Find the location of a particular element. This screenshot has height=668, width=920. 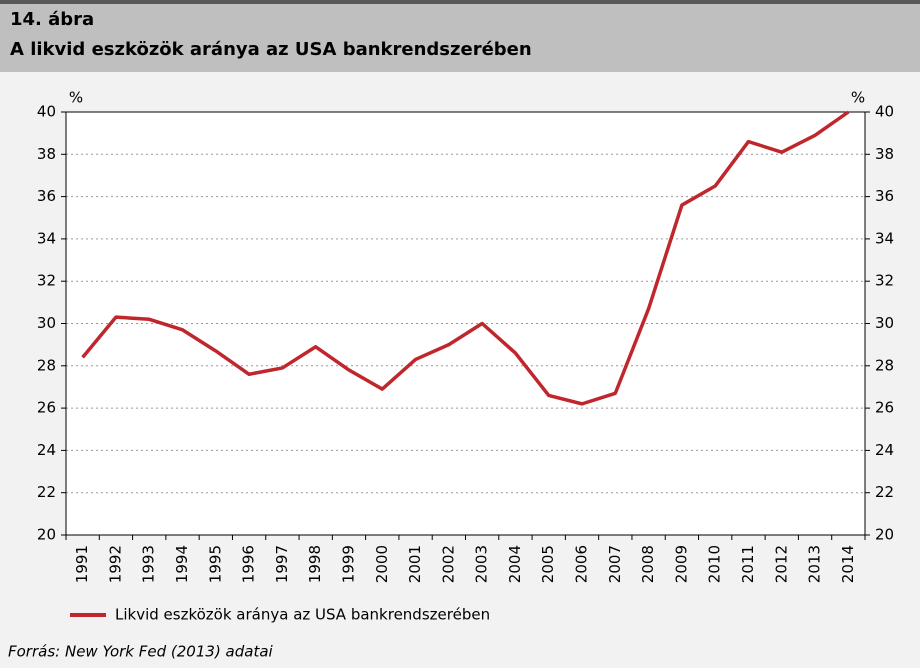

y-tick-label: 28 is located at coordinates (46, 365).